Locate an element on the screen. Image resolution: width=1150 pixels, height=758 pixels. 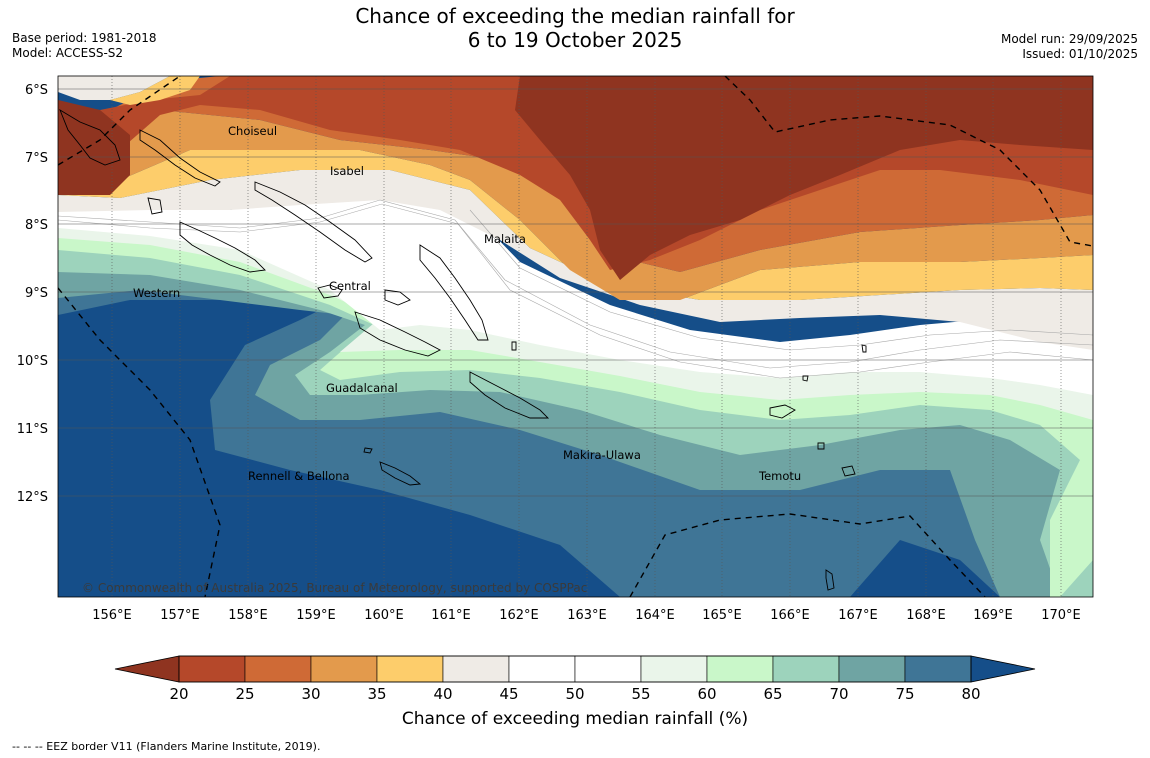
lon-label: 169°E is located at coordinates (993, 615).